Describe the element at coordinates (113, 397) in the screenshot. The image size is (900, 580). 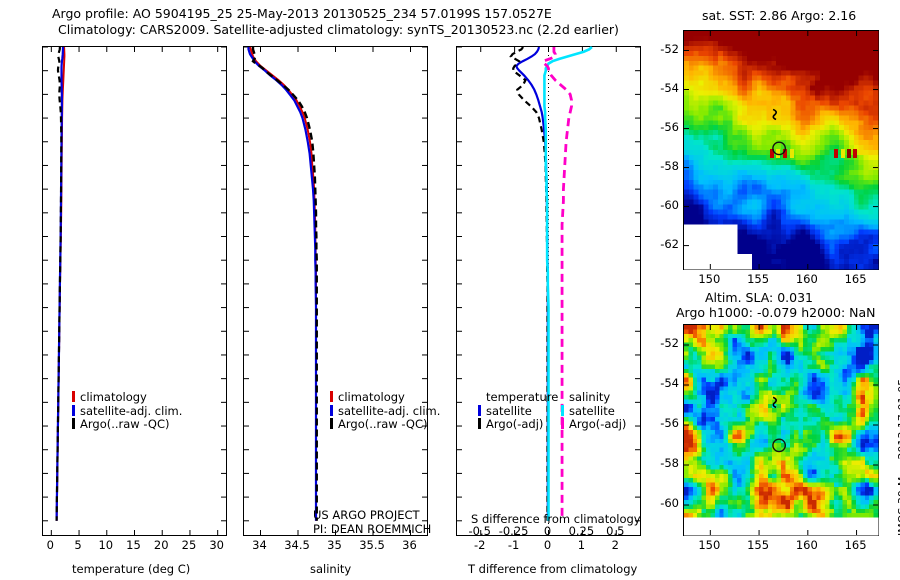
I see `legend-label-climatology: climatology` at that location.